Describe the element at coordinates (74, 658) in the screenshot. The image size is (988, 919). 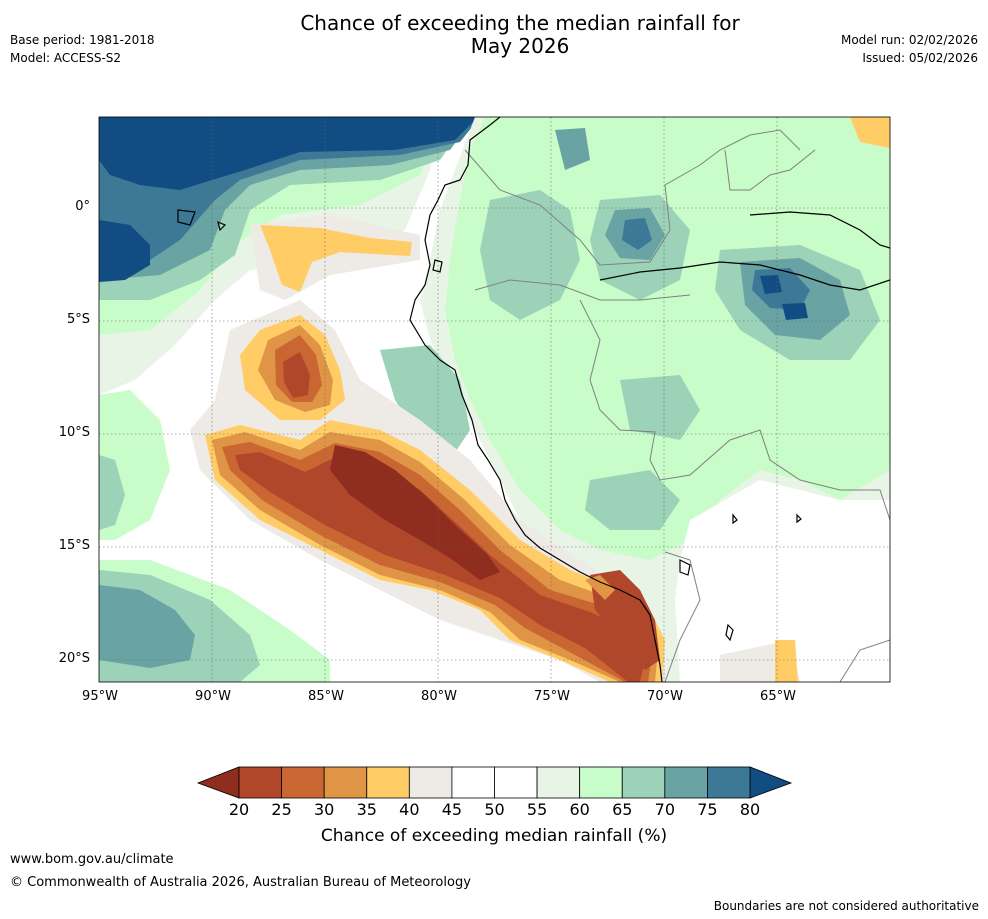
I see `lat-label-20s: 20°S` at that location.